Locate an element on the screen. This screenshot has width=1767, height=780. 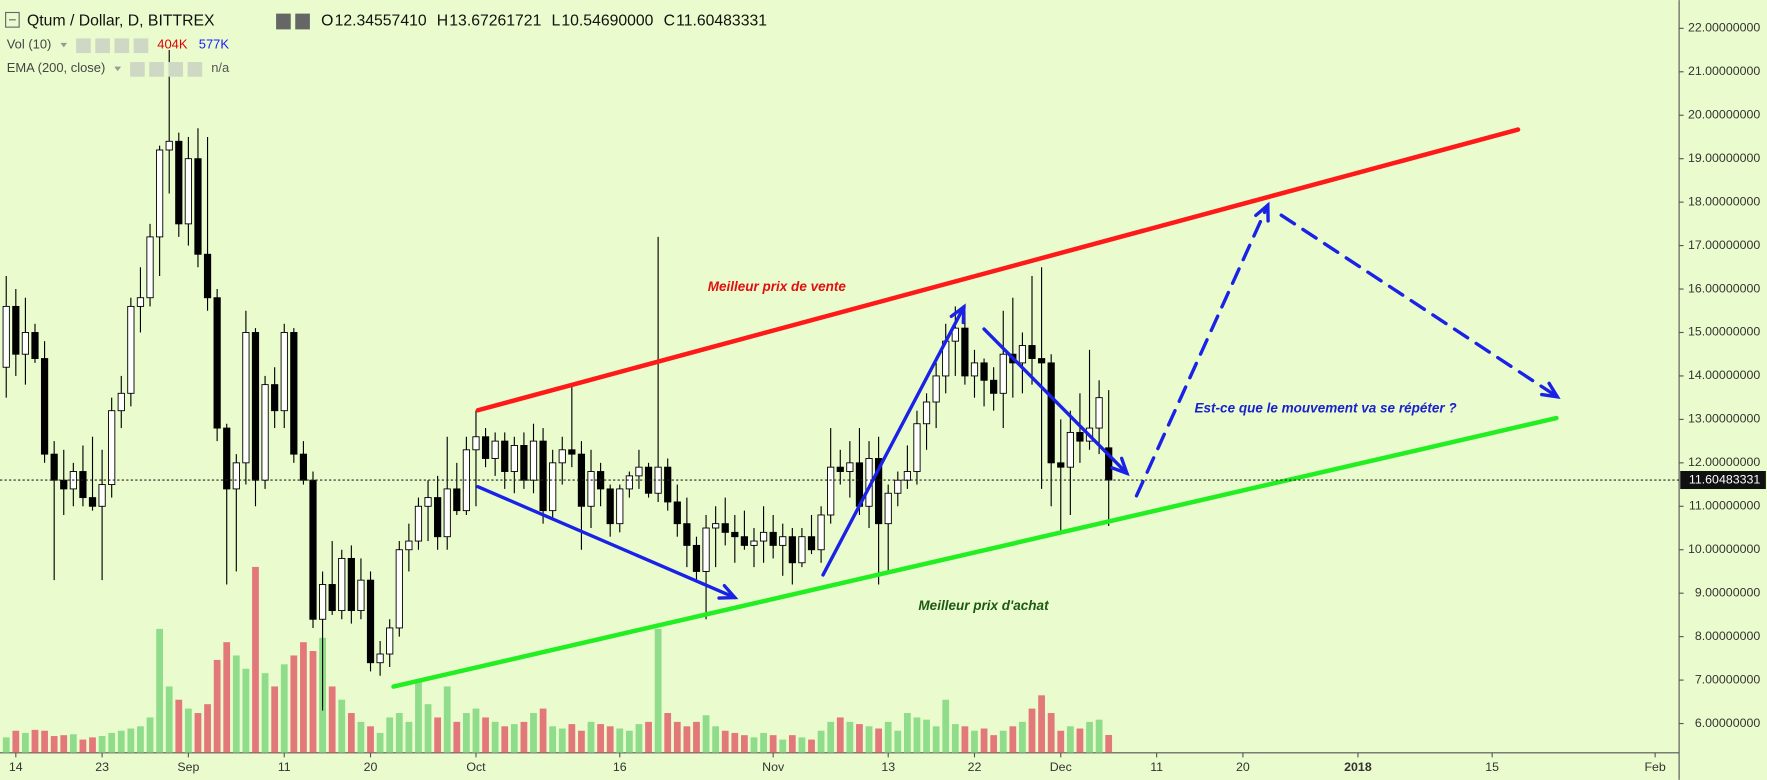
x-tick-label: Dec is located at coordinates (1061, 767).